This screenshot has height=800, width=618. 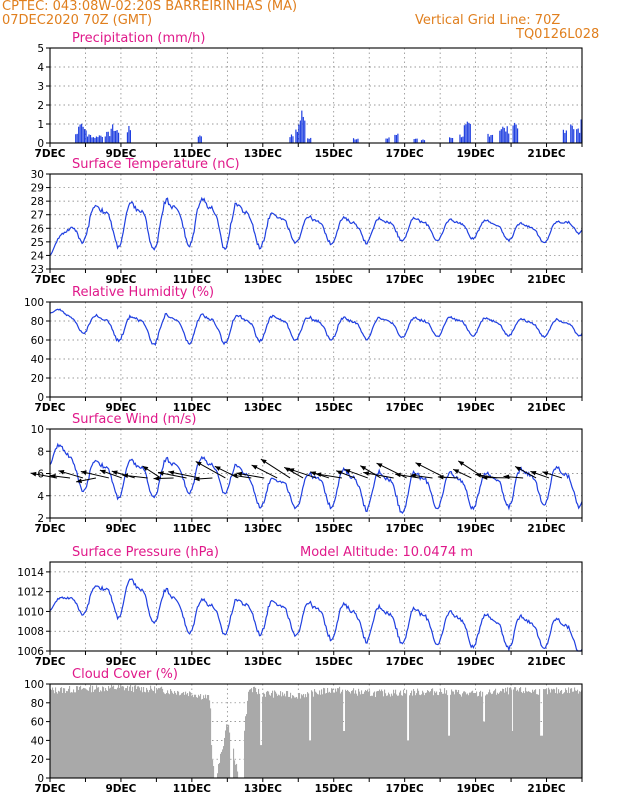 I want to click on precip-title: Precipitation (mm/h), so click(x=138, y=38).